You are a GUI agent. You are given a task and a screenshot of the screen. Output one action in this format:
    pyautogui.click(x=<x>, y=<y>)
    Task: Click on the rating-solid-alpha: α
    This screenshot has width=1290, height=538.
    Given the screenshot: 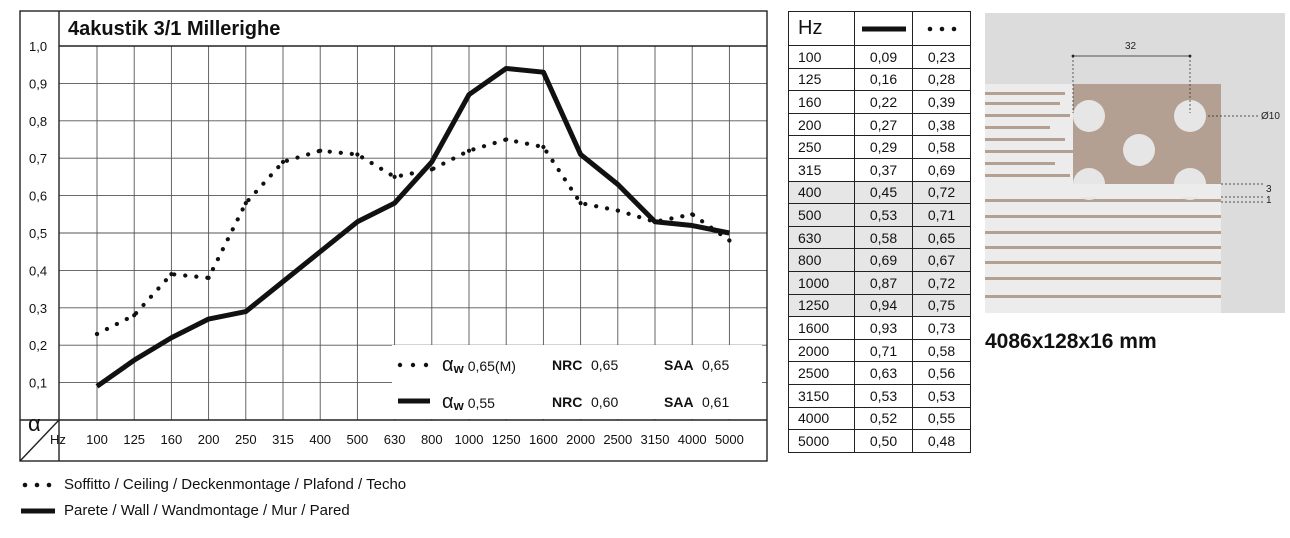 What is the action you would take?
    pyautogui.click(x=448, y=402)
    